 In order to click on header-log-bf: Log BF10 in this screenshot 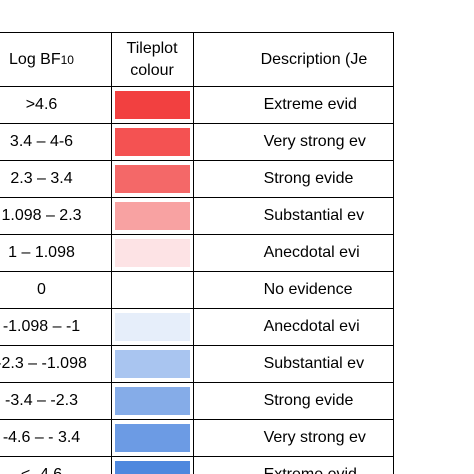, I will do `click(56, 59)`.